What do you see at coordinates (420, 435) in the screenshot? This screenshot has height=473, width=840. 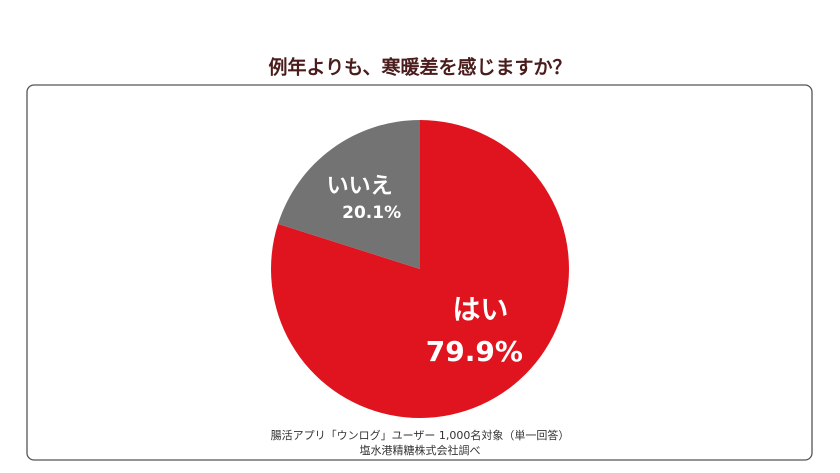 I see `source-note: 腸活アプリ「ウンログ」ユーザー 1,000名対象（単一回答）` at bounding box center [420, 435].